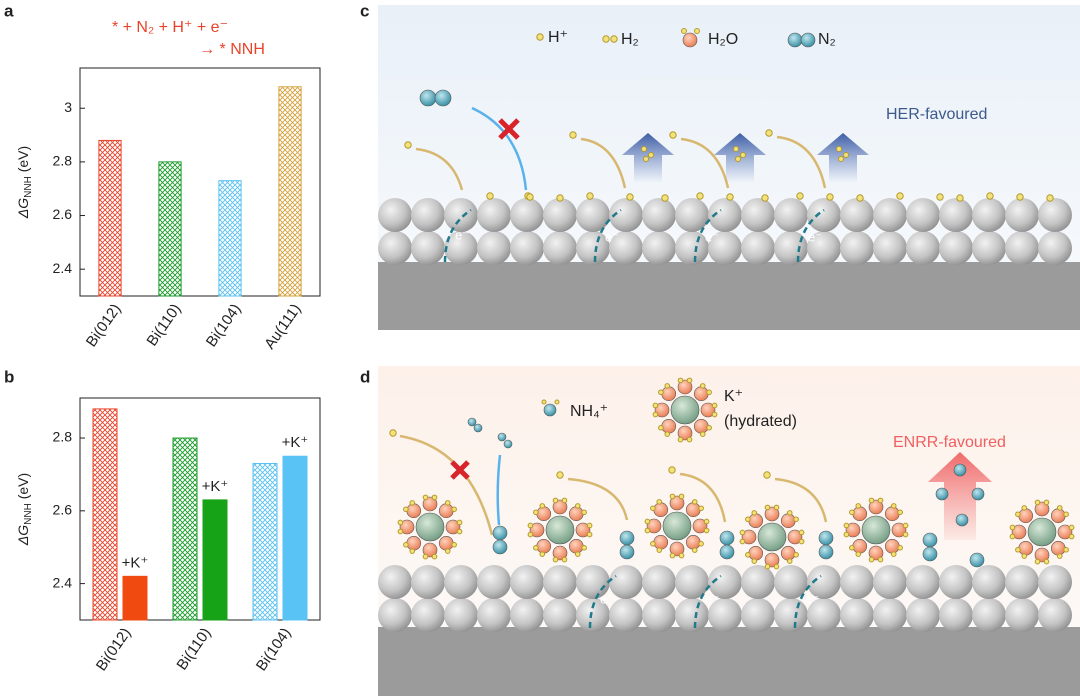  I want to click on label: (hydrated), so click(760, 421).